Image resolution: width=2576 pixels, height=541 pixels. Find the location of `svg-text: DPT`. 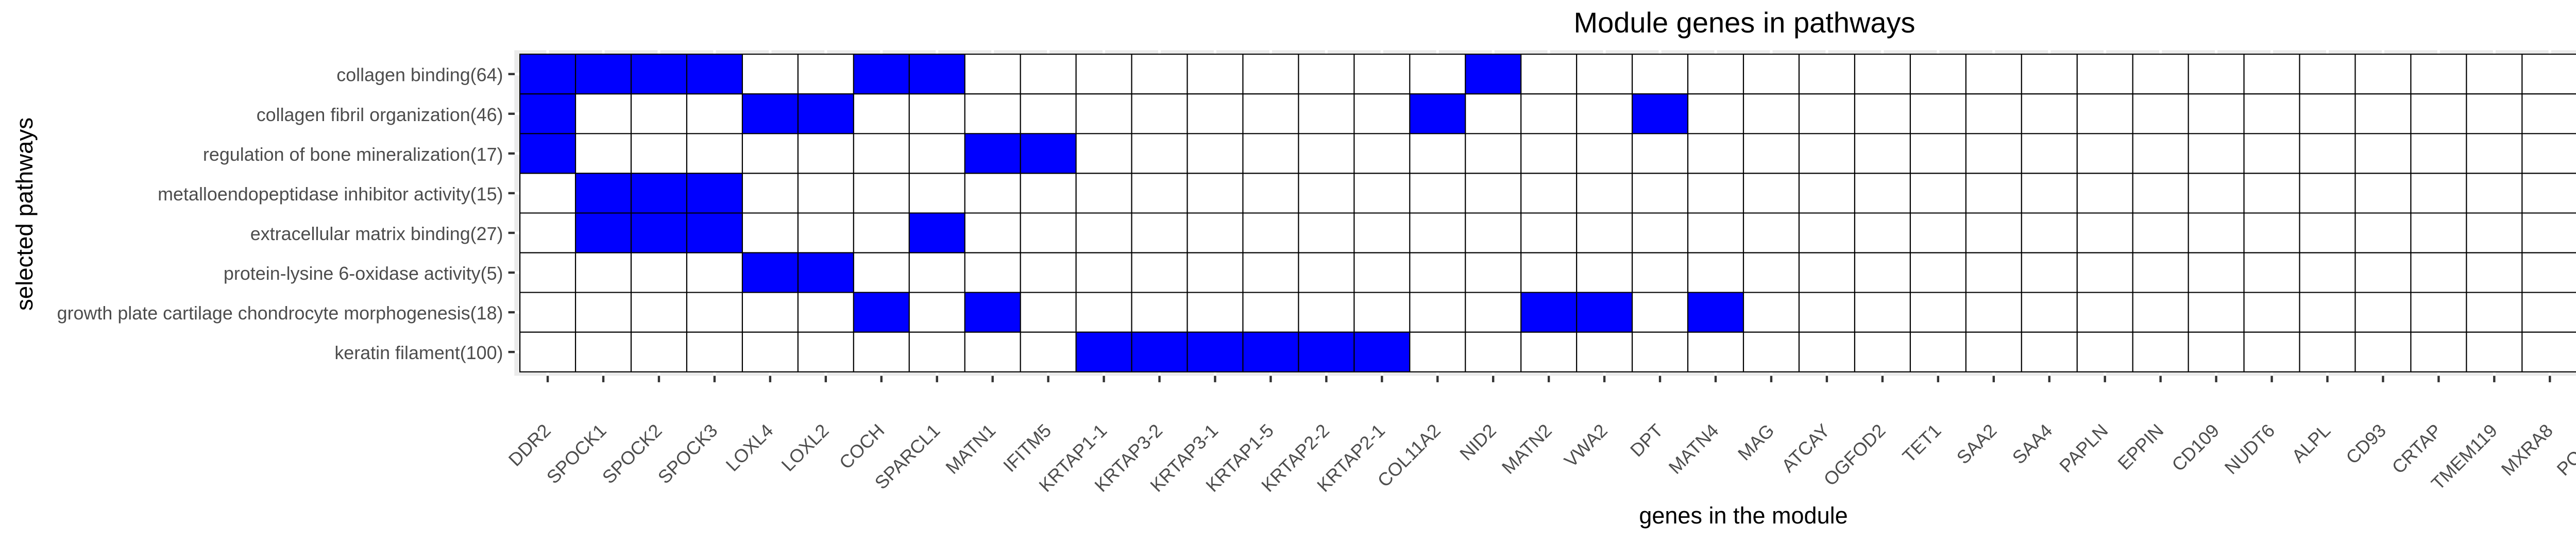

svg-text: DPT is located at coordinates (1646, 441).